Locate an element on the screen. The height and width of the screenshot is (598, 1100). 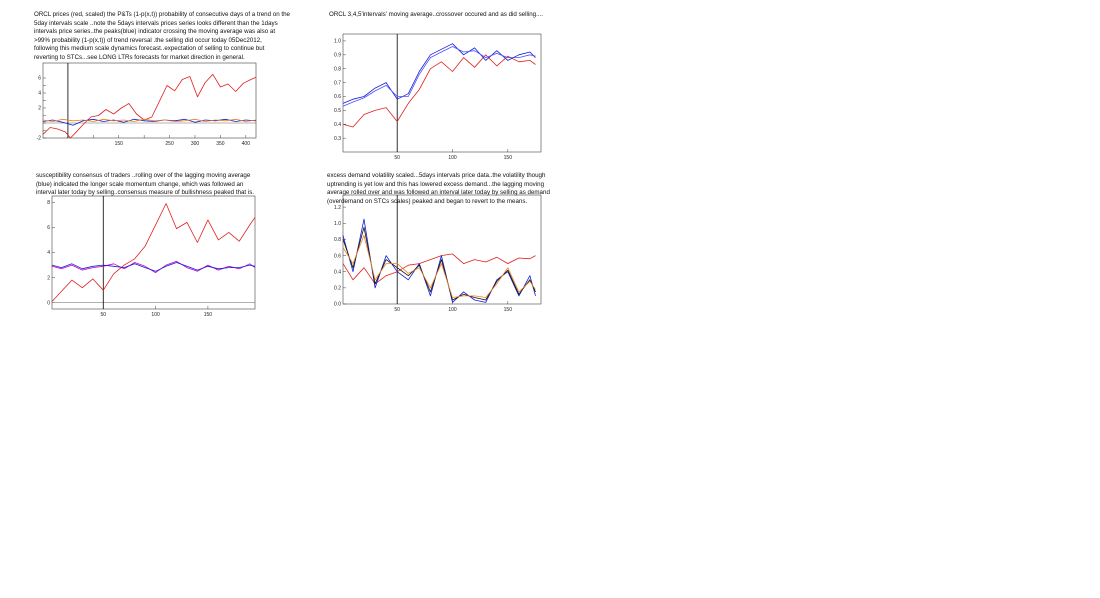
x-tick-label: 250 is located at coordinates (169, 144).